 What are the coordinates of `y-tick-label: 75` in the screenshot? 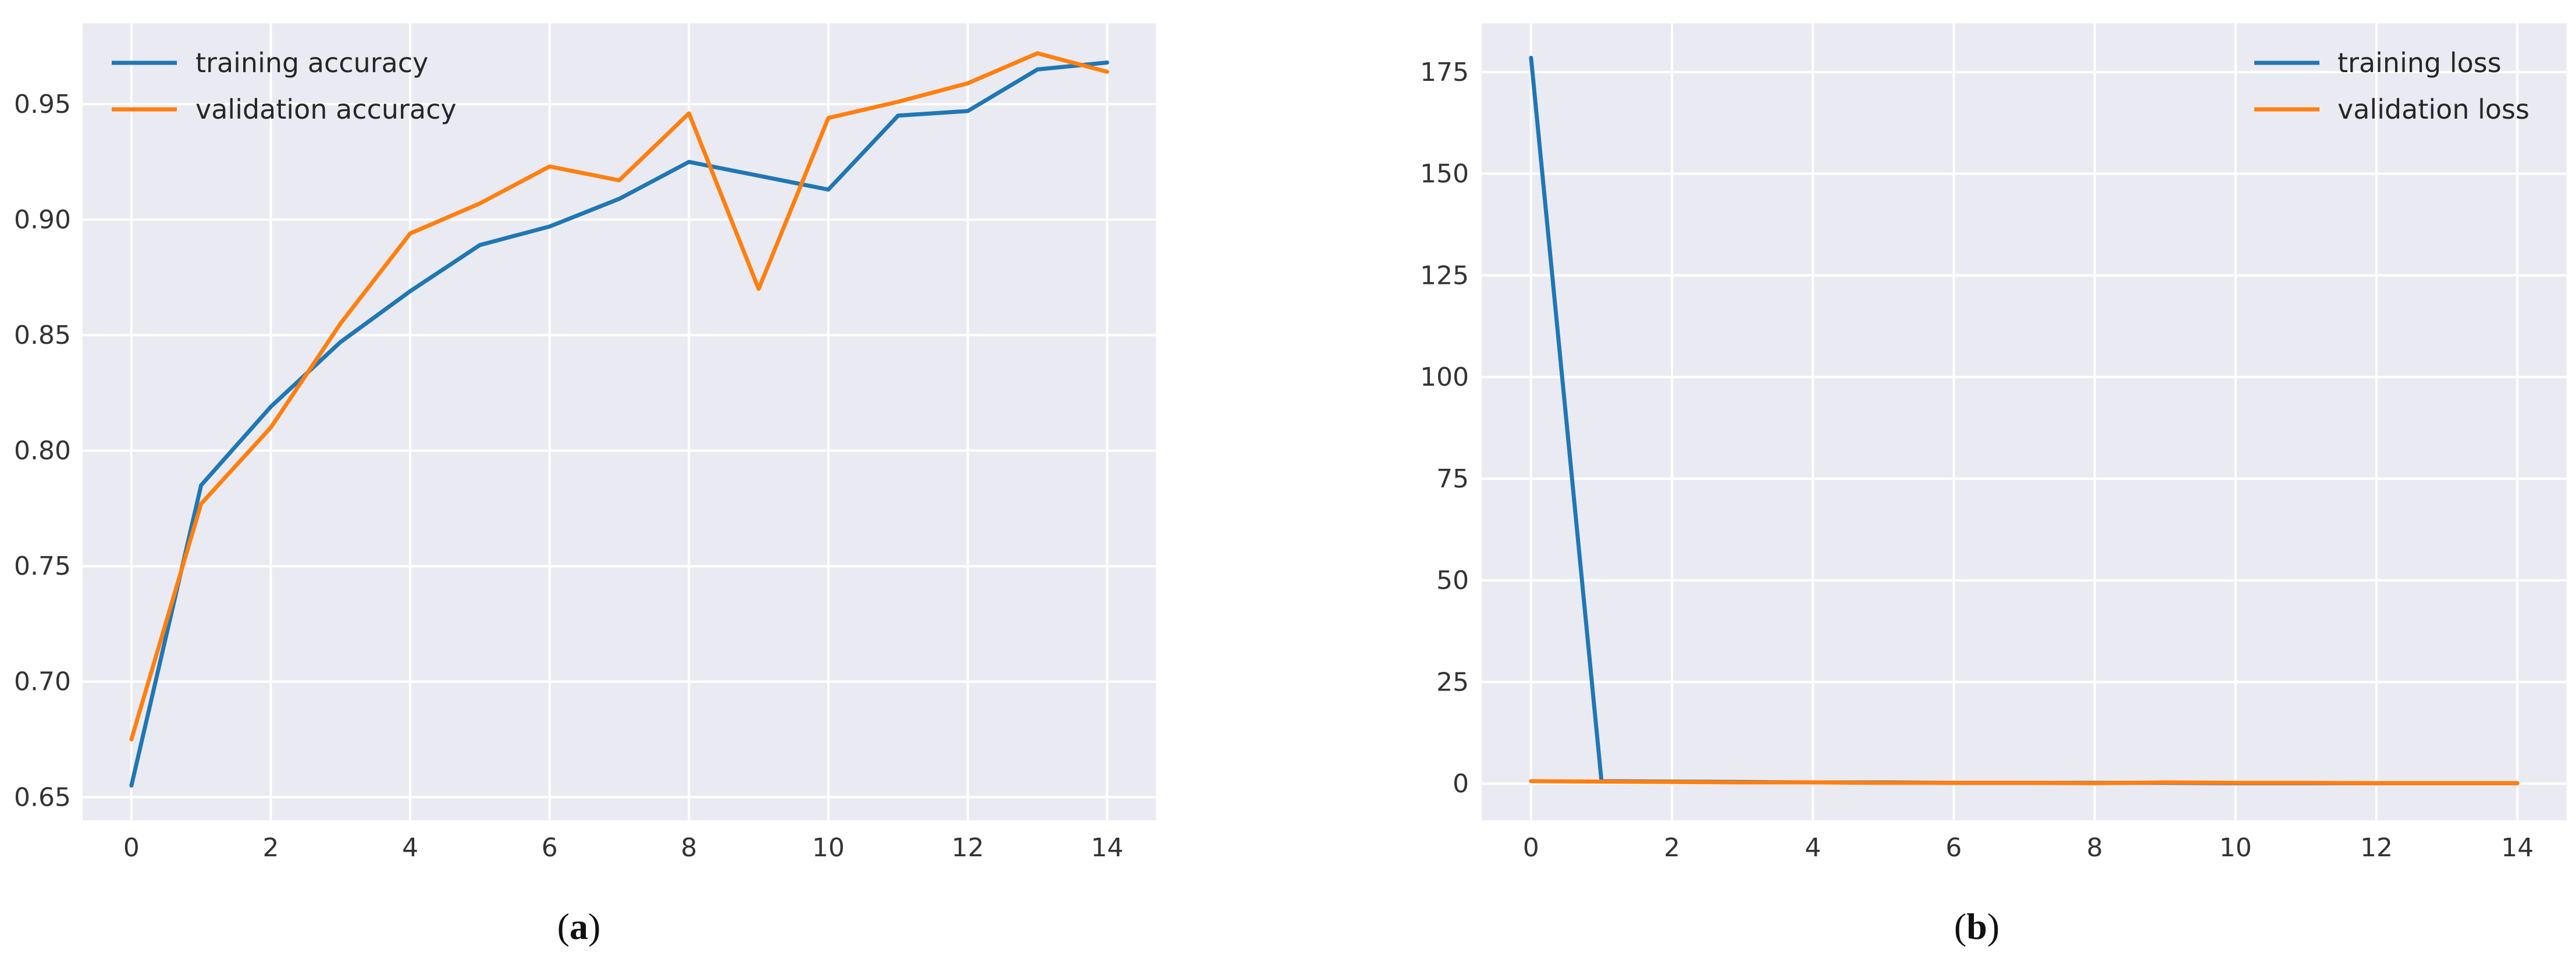 It's located at (1452, 479).